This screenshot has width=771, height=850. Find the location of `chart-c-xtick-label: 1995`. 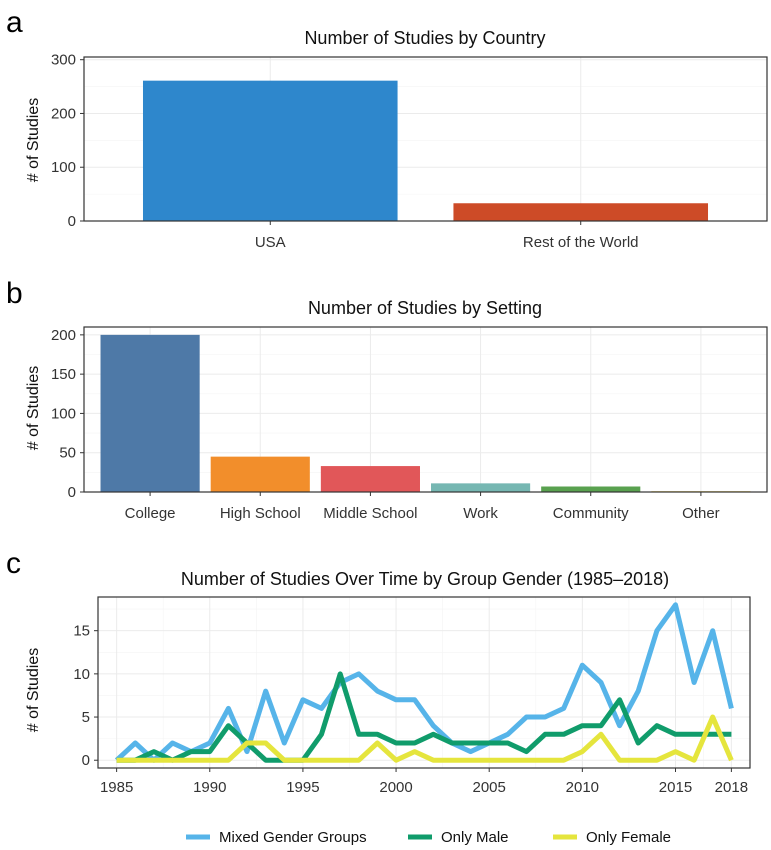

chart-c-xtick-label: 1995 is located at coordinates (302, 787).